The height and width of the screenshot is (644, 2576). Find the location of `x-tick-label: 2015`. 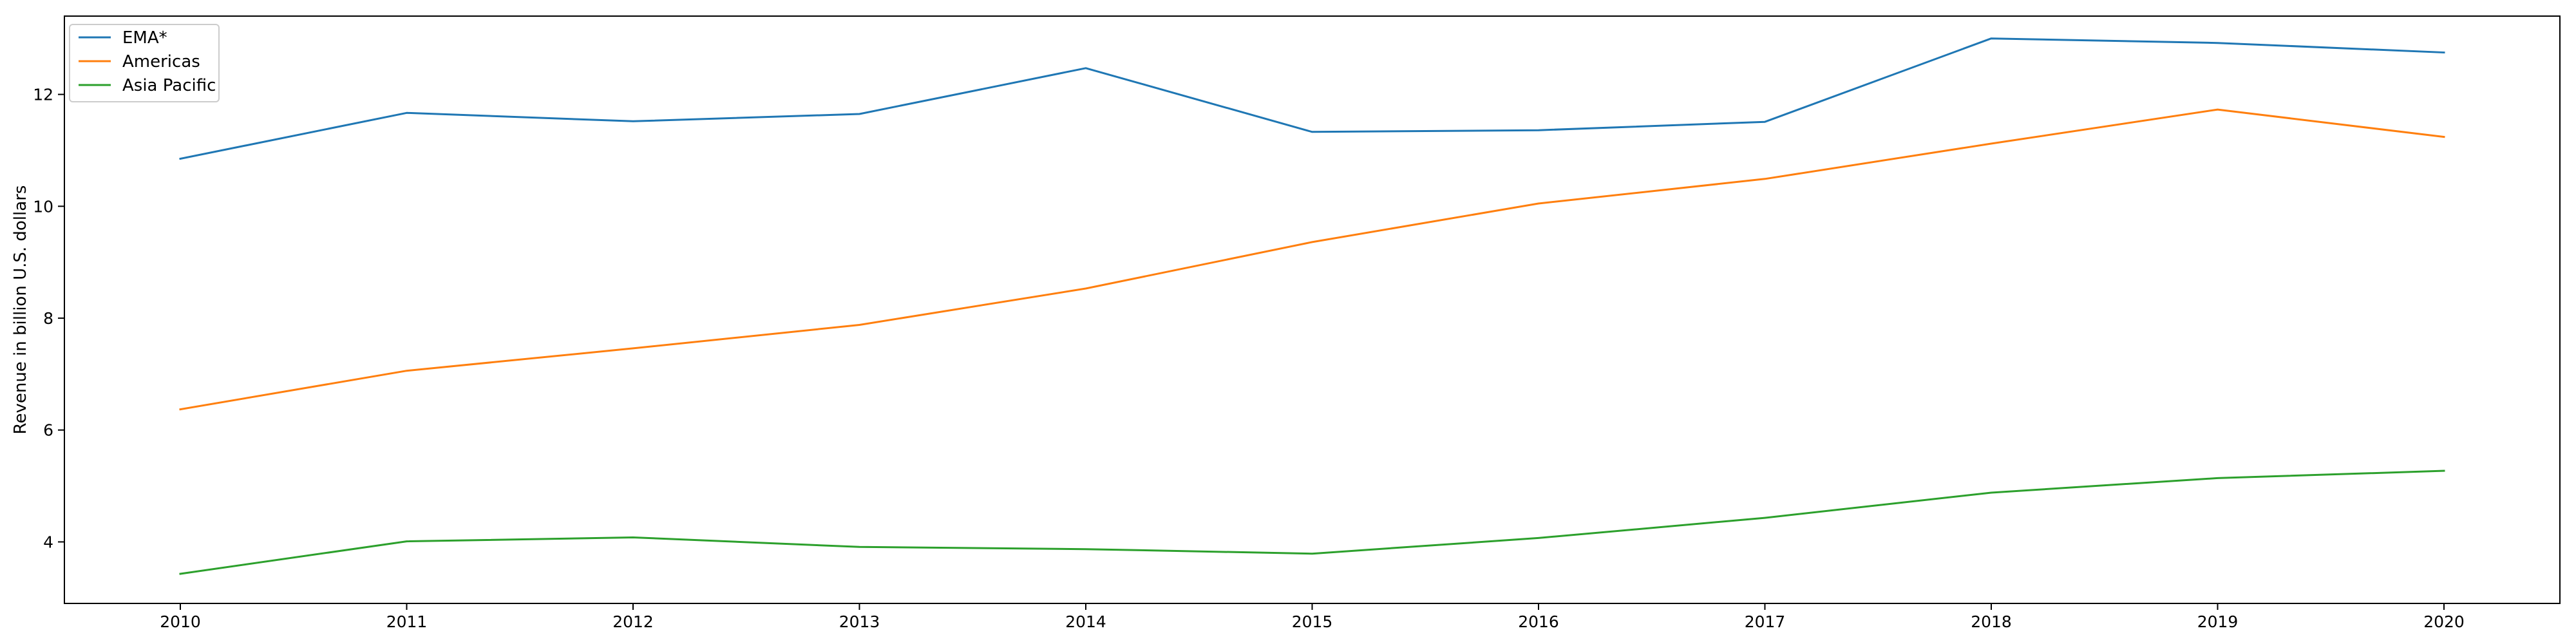

x-tick-label: 2015 is located at coordinates (1313, 621).